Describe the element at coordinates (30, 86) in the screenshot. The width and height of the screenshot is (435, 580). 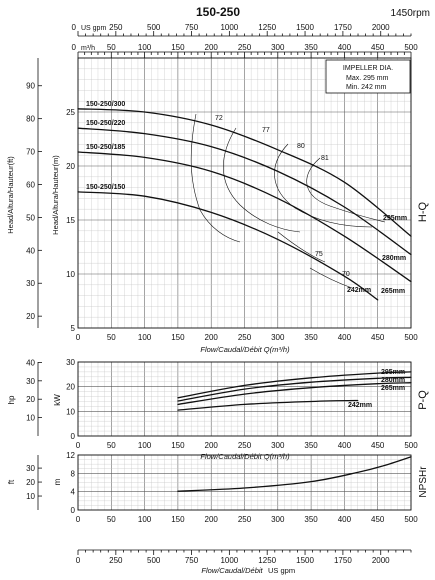
I see `outer-axis-tick-label: 90` at that location.